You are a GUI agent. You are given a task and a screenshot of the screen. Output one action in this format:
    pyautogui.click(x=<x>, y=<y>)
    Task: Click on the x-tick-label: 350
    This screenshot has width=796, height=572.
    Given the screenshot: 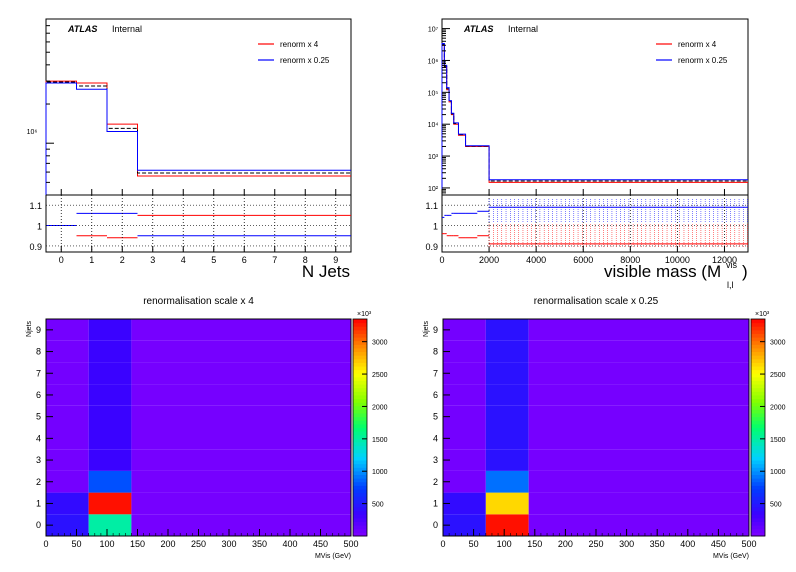 What is the action you would take?
    pyautogui.click(x=657, y=544)
    